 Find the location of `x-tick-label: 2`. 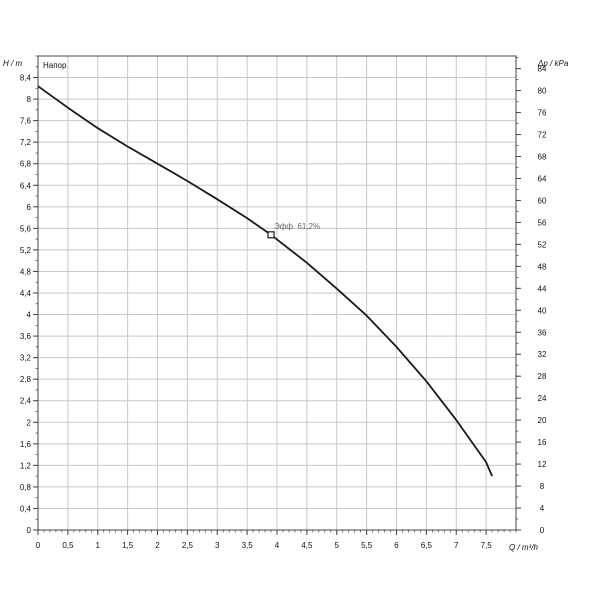

x-tick-label: 2 is located at coordinates (157, 545).